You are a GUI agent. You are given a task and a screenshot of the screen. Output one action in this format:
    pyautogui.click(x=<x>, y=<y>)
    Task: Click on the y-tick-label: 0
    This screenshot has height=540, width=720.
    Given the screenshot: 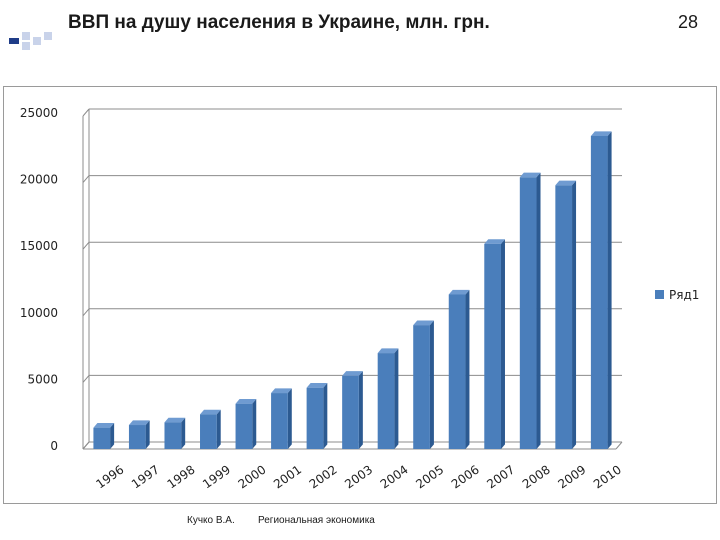 What is the action you would take?
    pyautogui.click(x=54, y=446)
    